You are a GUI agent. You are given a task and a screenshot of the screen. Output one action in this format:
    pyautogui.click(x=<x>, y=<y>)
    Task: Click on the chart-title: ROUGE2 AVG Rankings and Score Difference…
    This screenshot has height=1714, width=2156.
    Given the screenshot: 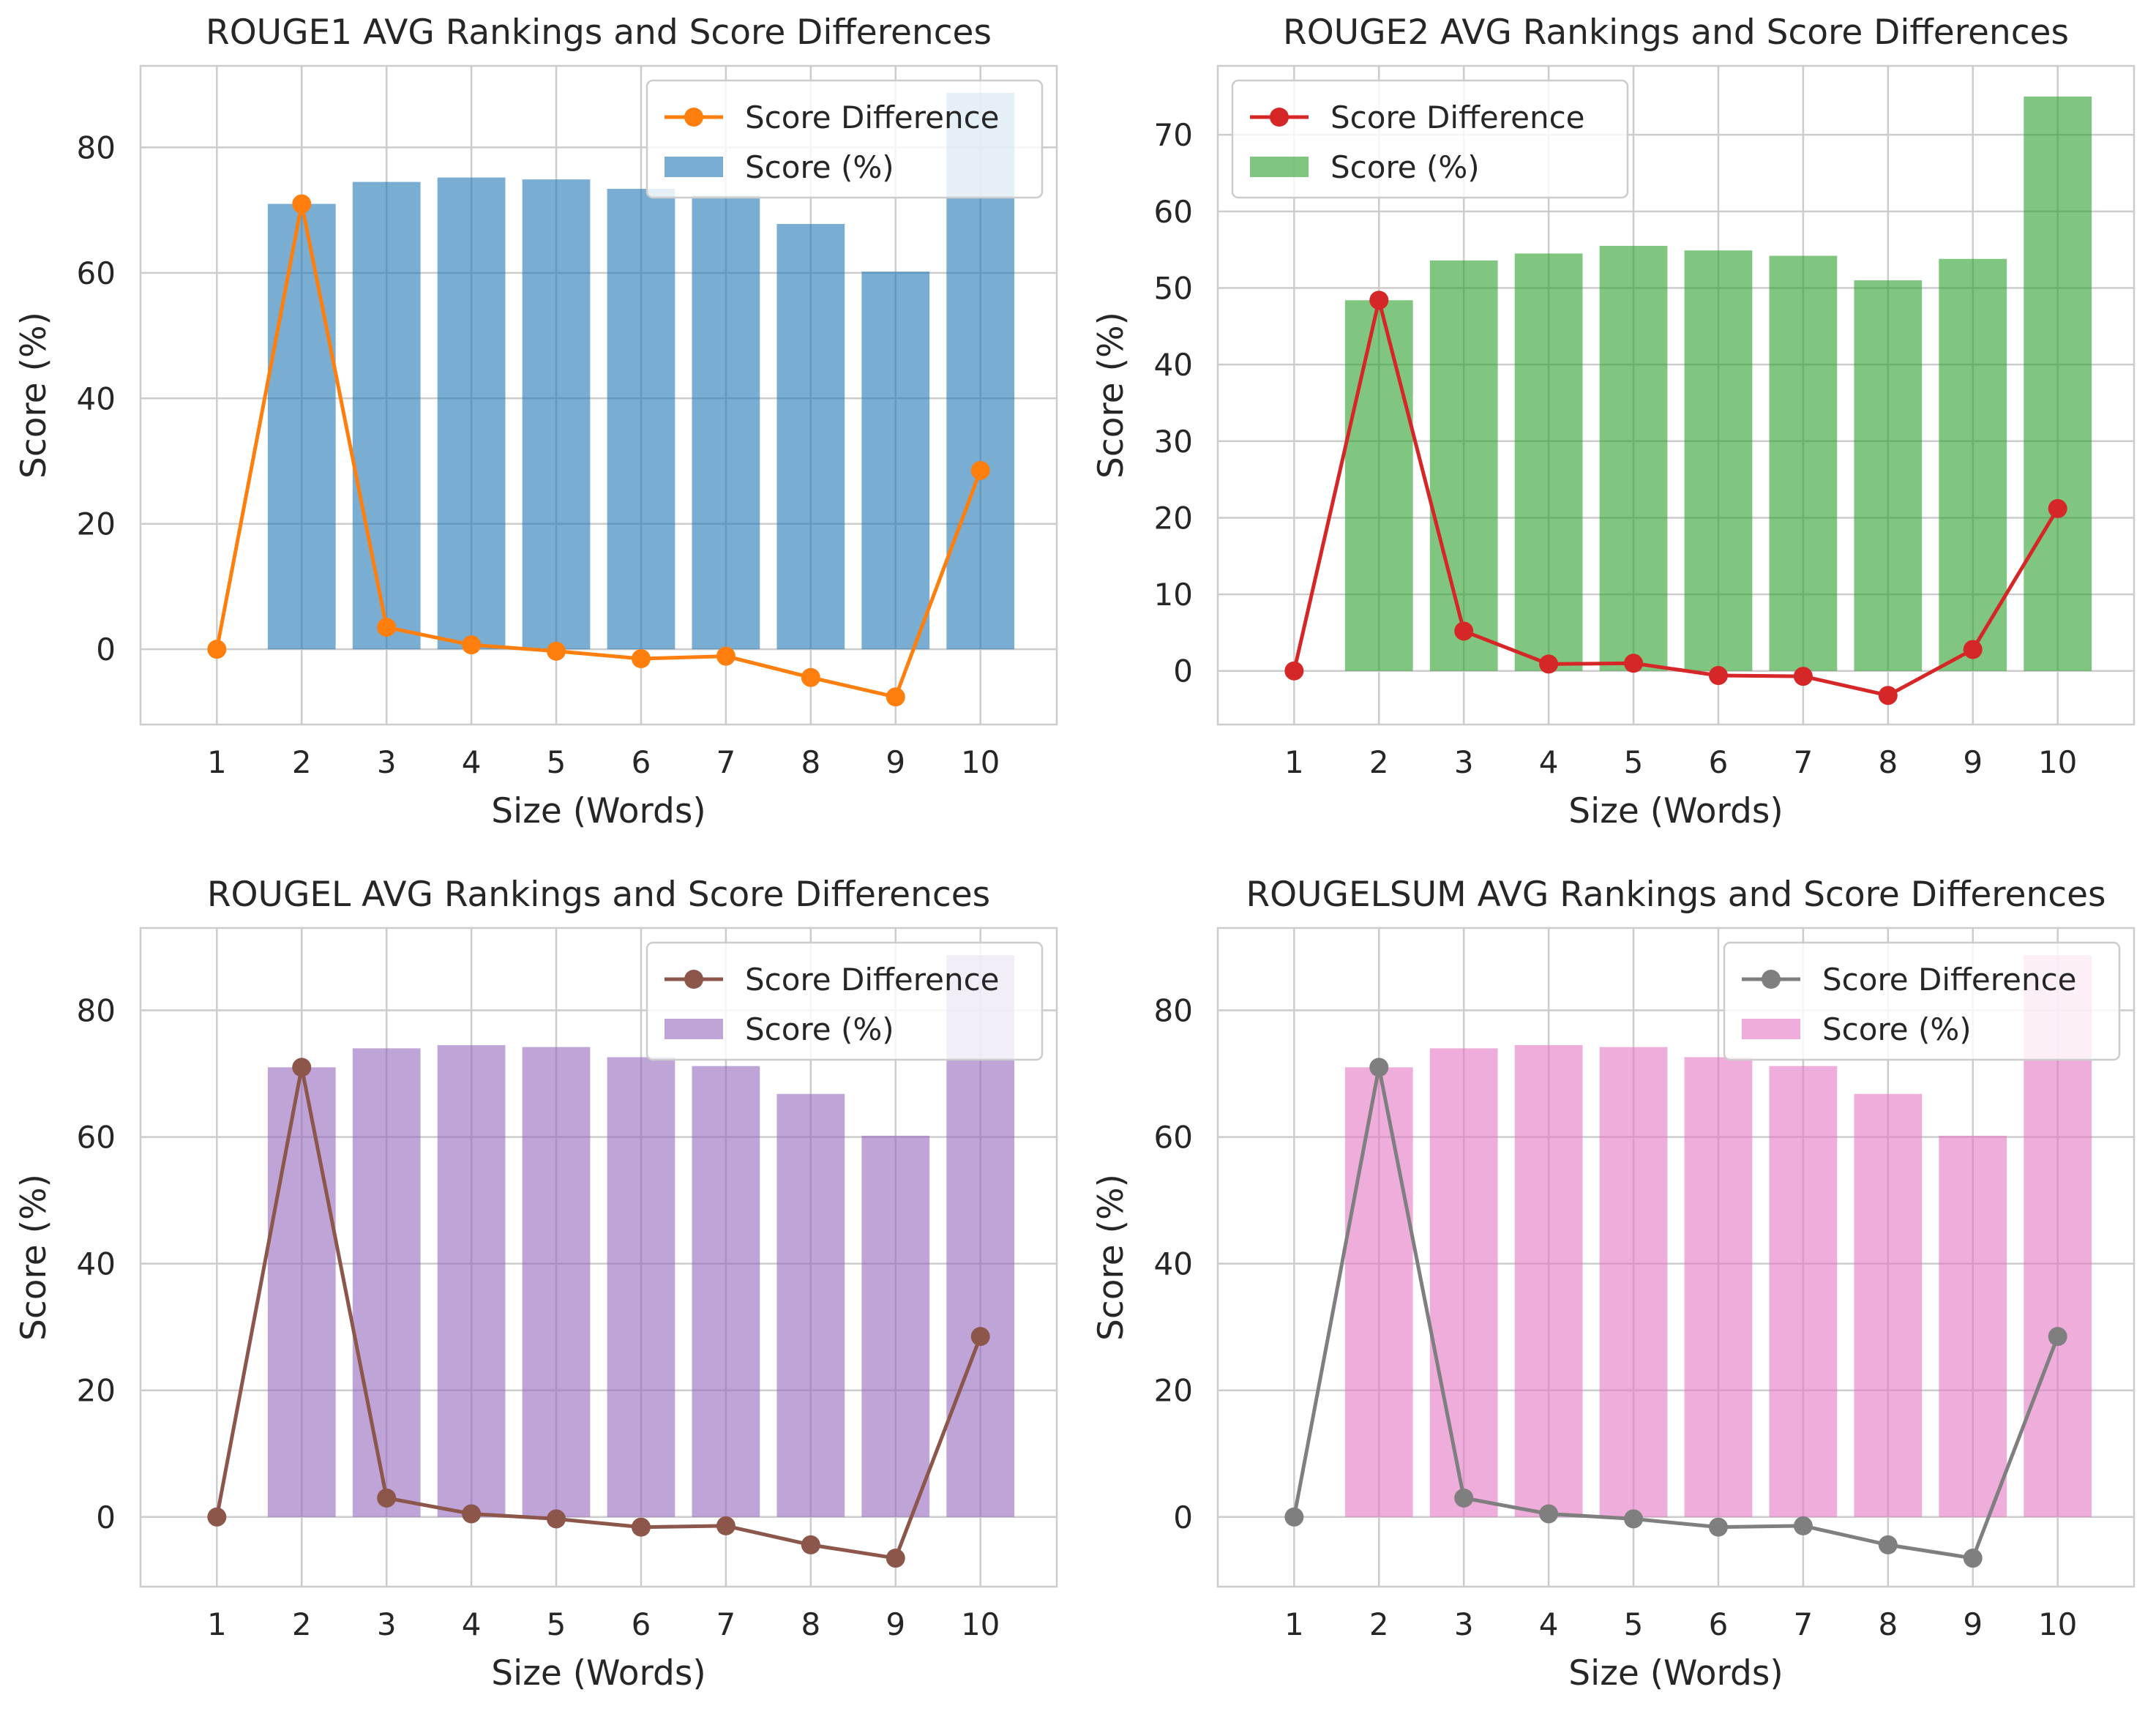 What is the action you would take?
    pyautogui.click(x=1676, y=32)
    